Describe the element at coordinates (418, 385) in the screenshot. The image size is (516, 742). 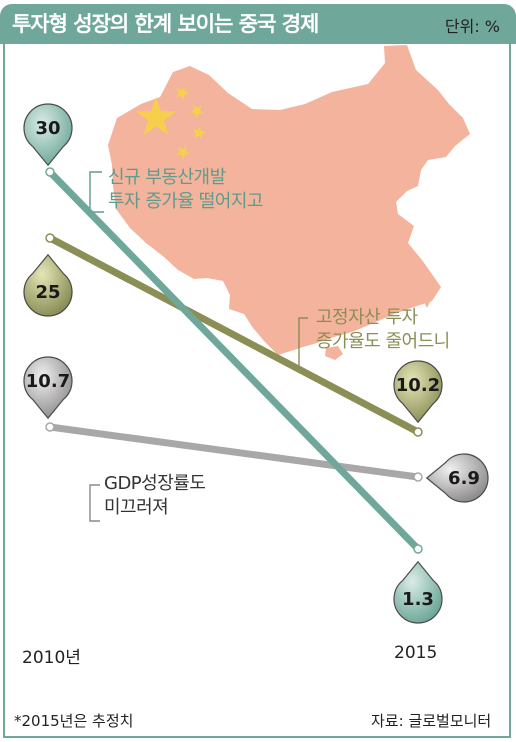
I see `data-label: 10.2` at that location.